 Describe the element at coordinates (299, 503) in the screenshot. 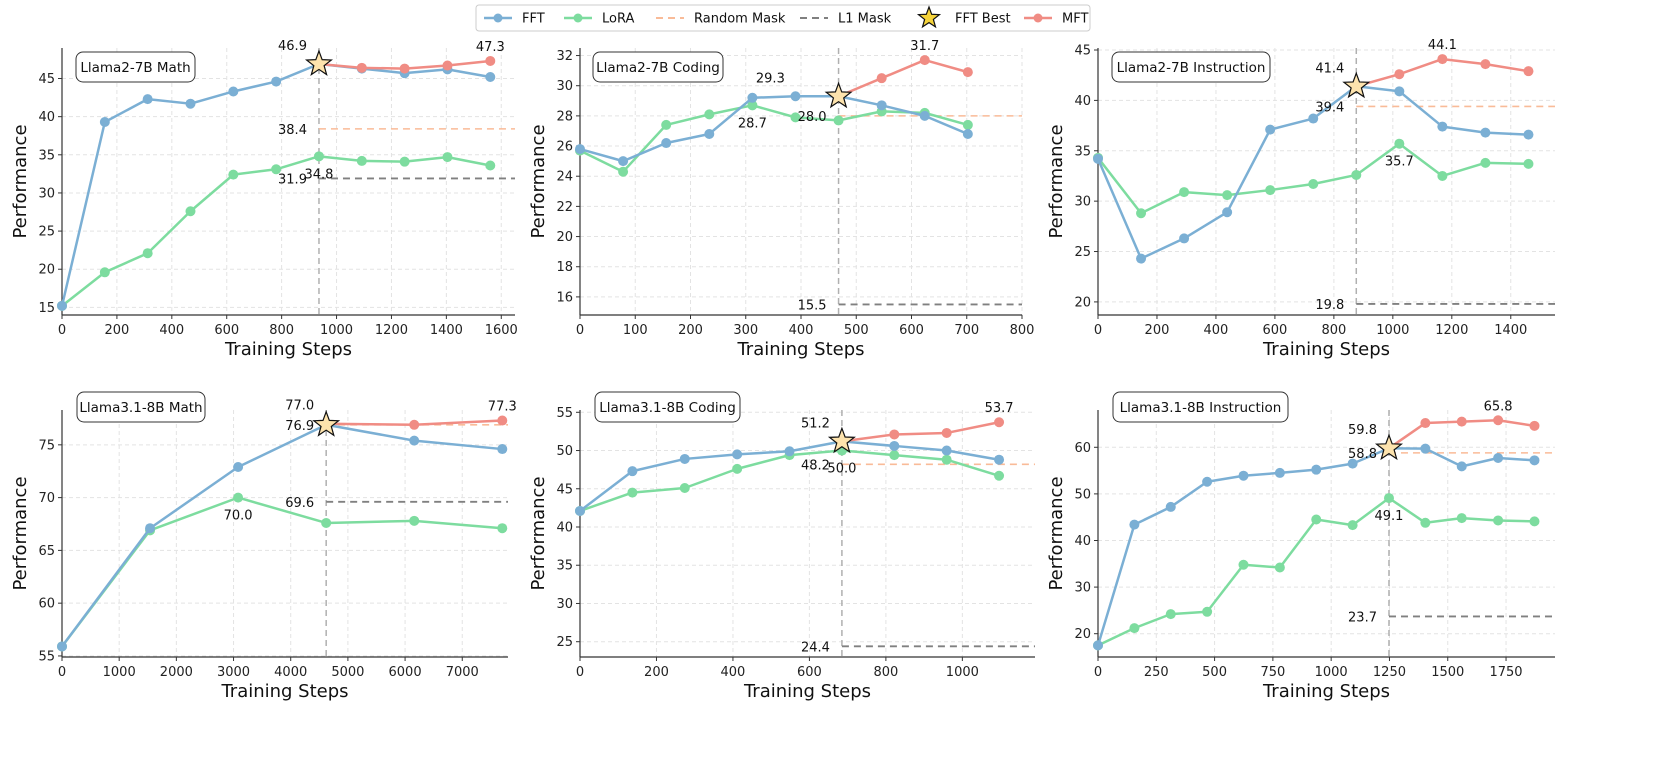

I see `data-annotation: 69.6` at that location.